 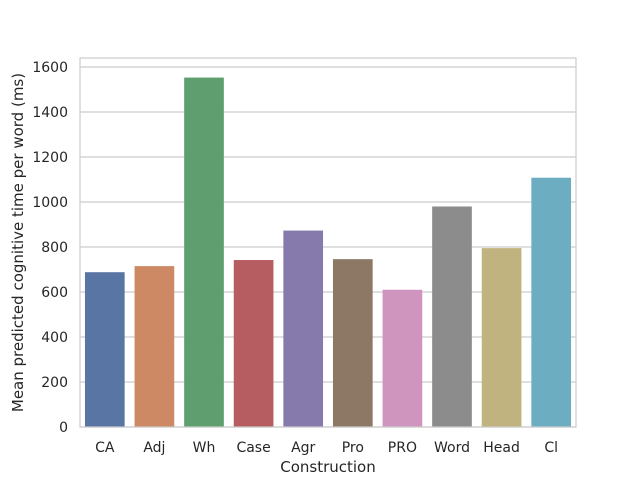 What do you see at coordinates (402, 448) in the screenshot?
I see `x-tick-label: PRO` at bounding box center [402, 448].